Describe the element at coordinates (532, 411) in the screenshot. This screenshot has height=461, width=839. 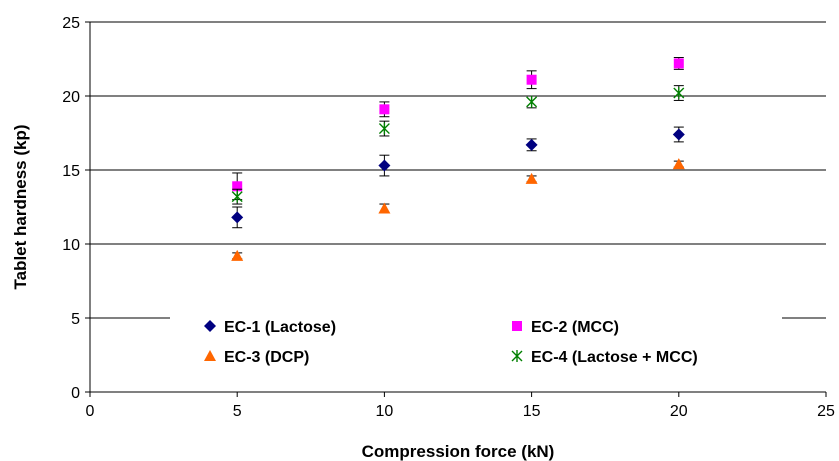
I see `x-tick-label: 15` at that location.